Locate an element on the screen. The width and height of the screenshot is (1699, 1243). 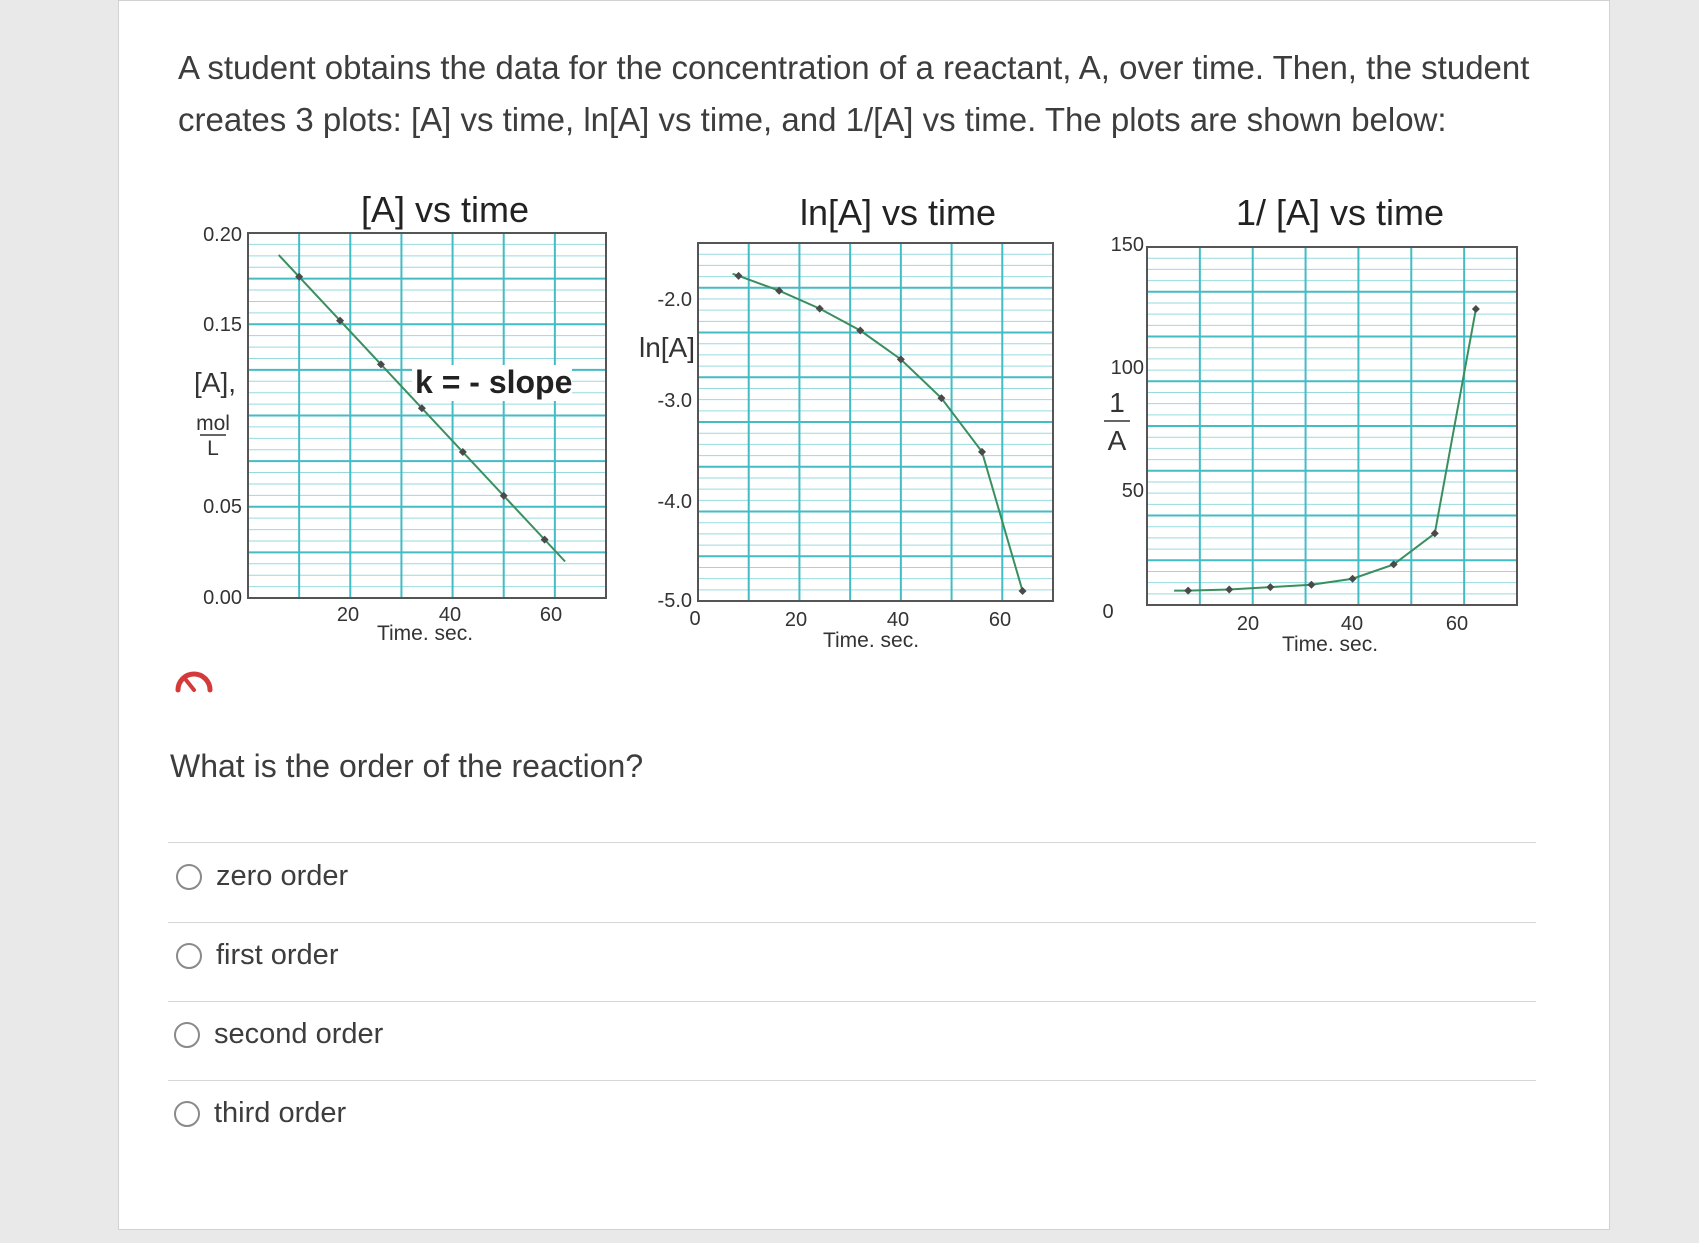
y-axis-label: ln[A] is located at coordinates (667, 347).